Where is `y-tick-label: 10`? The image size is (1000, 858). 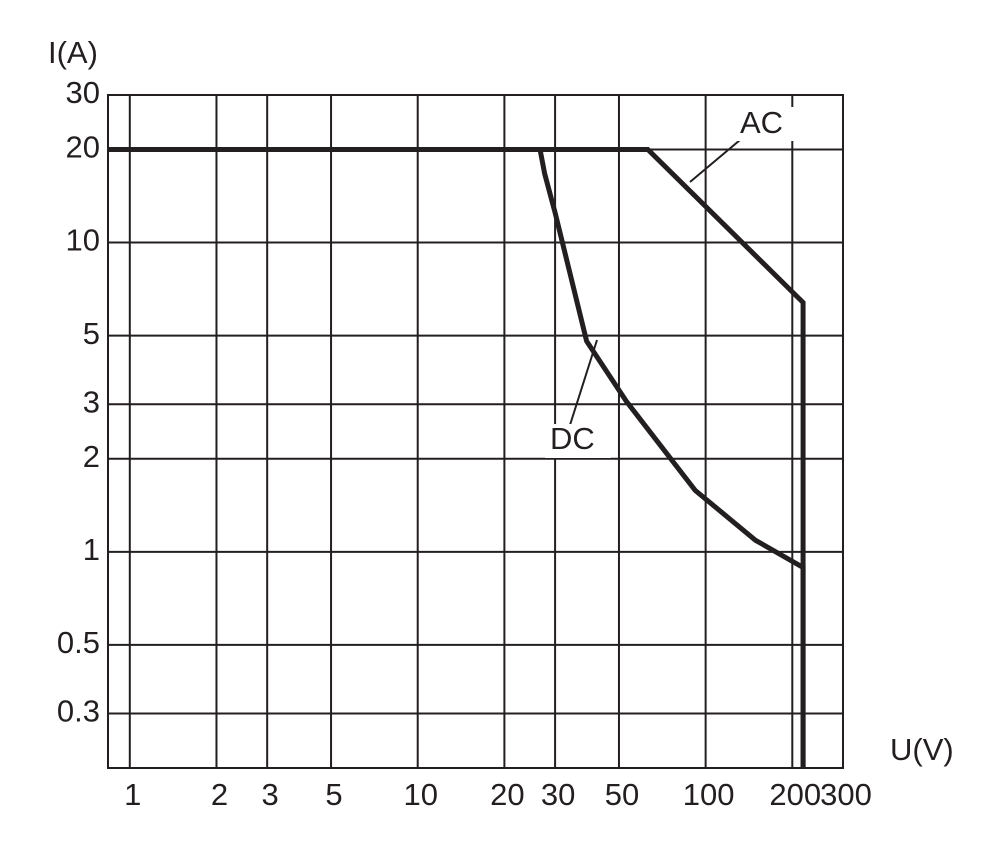 y-tick-label: 10 is located at coordinates (83, 240).